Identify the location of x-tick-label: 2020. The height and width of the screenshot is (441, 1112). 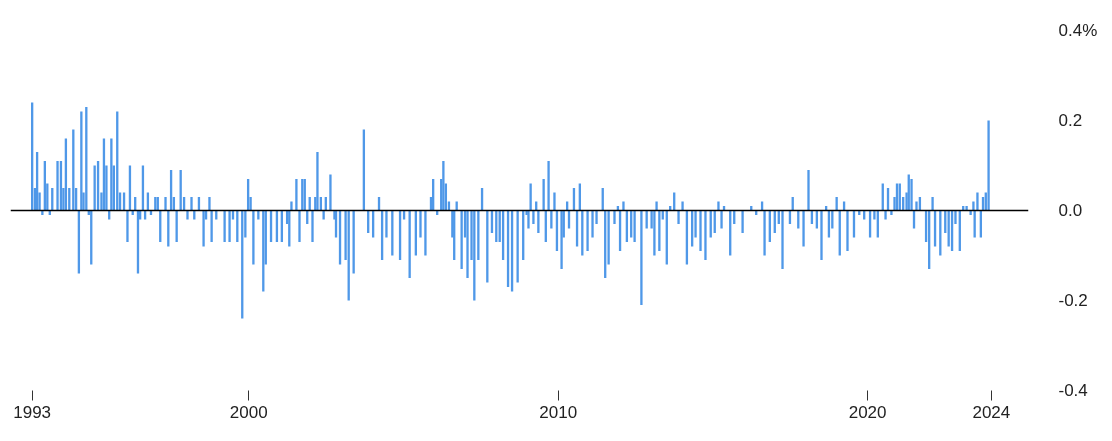
(867, 412).